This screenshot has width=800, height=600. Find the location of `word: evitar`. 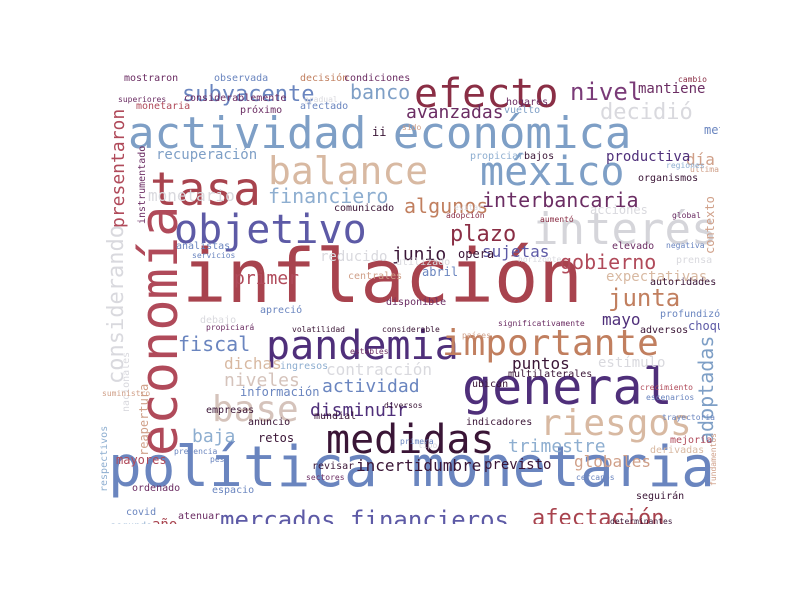

word: evitar is located at coordinates (468, 207).